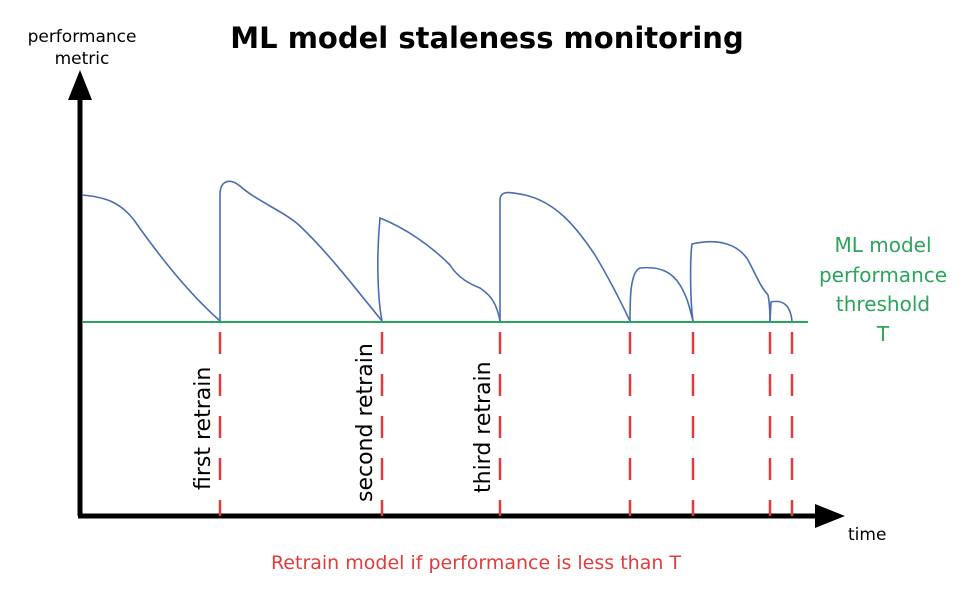 Image resolution: width=980 pixels, height=605 pixels. I want to click on threshold-label-line2: performance, so click(883, 275).